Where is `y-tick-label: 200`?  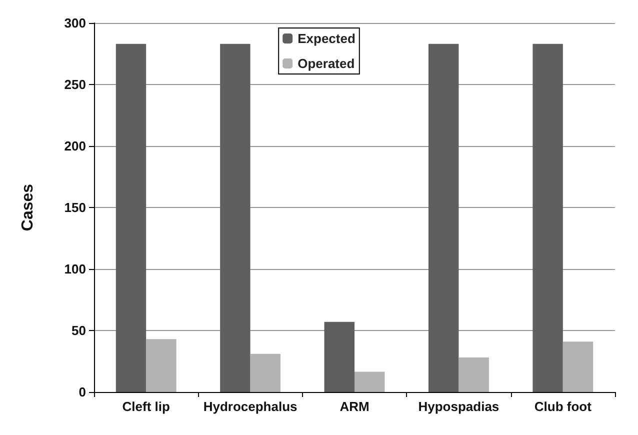
y-tick-label: 200 is located at coordinates (75, 146).